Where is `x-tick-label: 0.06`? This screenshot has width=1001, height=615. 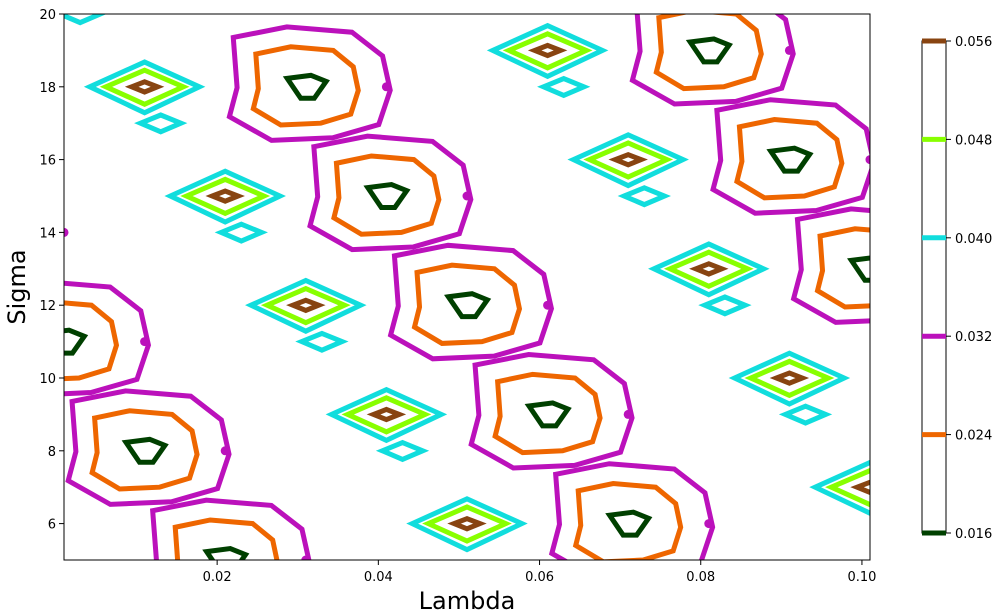 x-tick-label: 0.06 is located at coordinates (539, 577).